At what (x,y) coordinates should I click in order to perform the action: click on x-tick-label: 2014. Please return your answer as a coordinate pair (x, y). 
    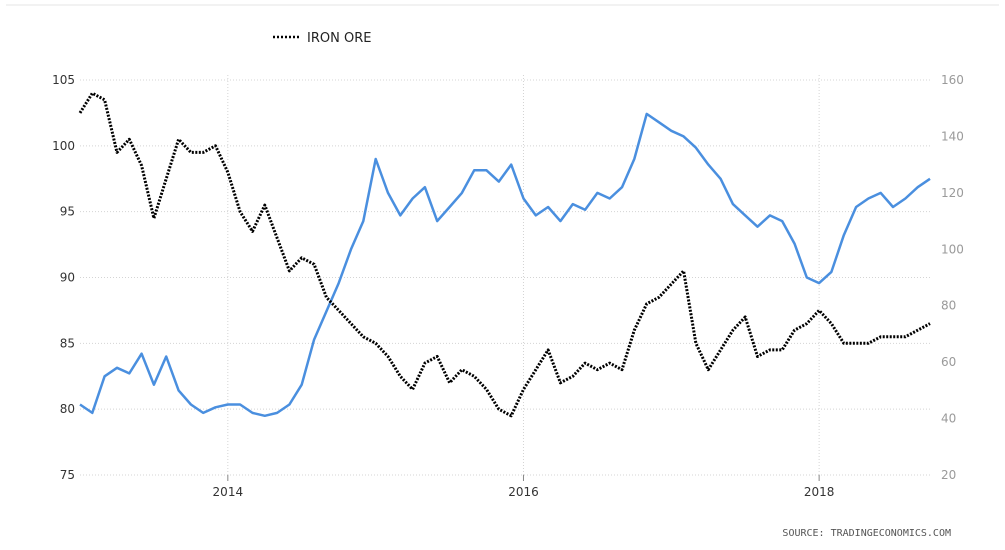
    Looking at the image, I should click on (228, 492).